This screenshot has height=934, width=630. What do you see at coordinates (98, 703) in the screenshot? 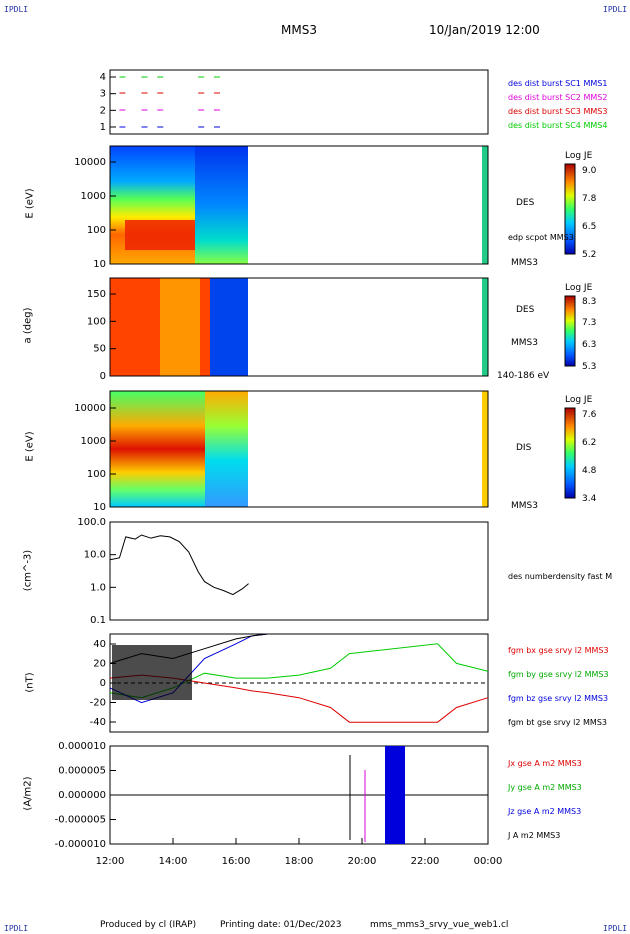
I see `y-tick-label: -20` at bounding box center [98, 703].